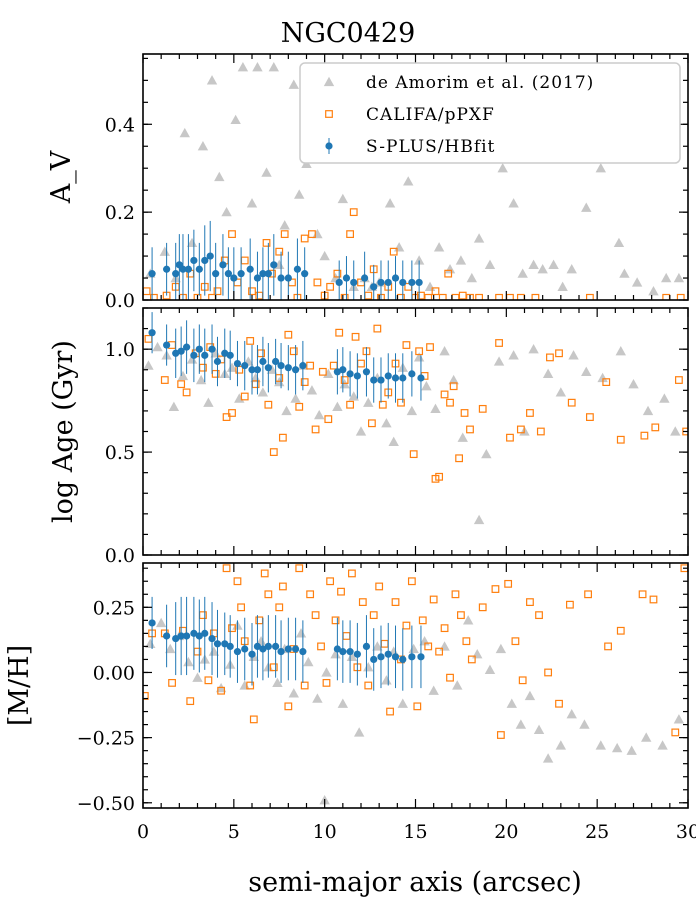 This screenshot has width=696, height=900. I want to click on legend-label-califa: CALIFA/pPXF, so click(430, 115).